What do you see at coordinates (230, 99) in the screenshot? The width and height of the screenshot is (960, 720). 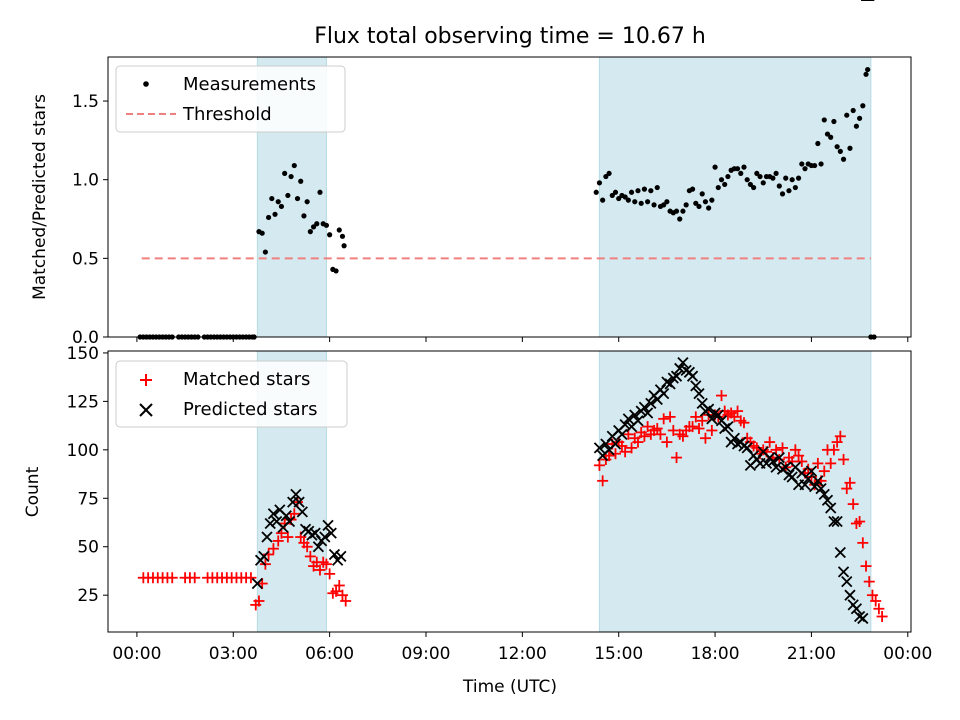 I see `legend-top: Measurements Threshold` at bounding box center [230, 99].